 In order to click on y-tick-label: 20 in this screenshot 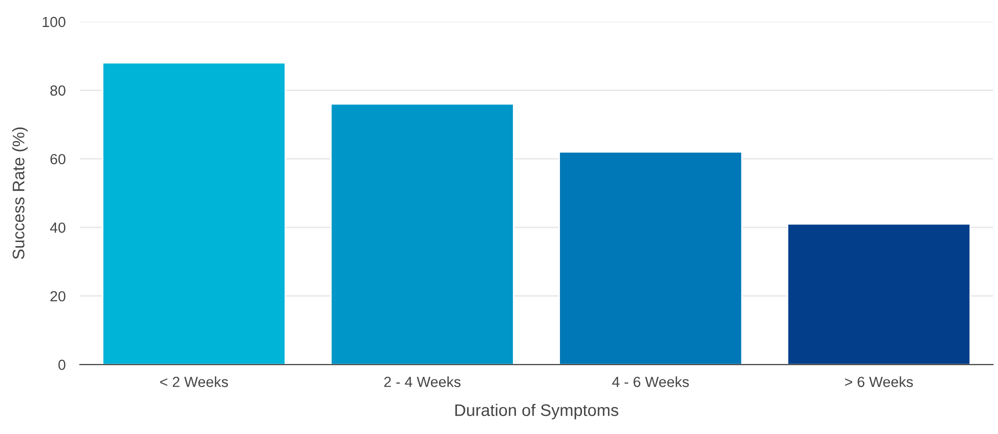, I will do `click(58, 296)`.